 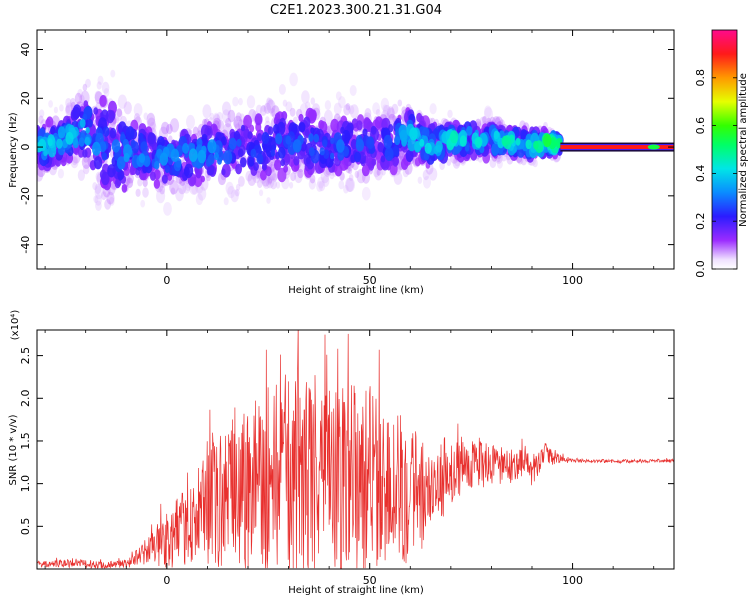 I want to click on colorbar-ticks: 0.0 0.2 0.4 0.6 0.8, so click(x=715, y=173).